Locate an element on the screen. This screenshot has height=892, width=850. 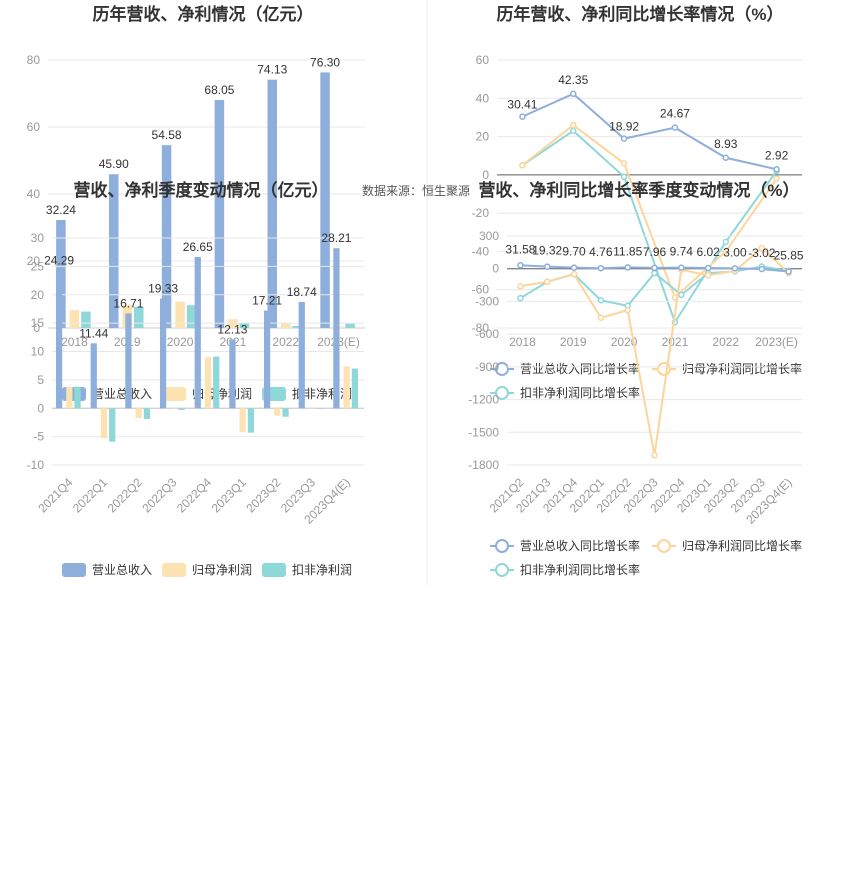
y-tick-label: -80 is located at coordinates (481, 328).